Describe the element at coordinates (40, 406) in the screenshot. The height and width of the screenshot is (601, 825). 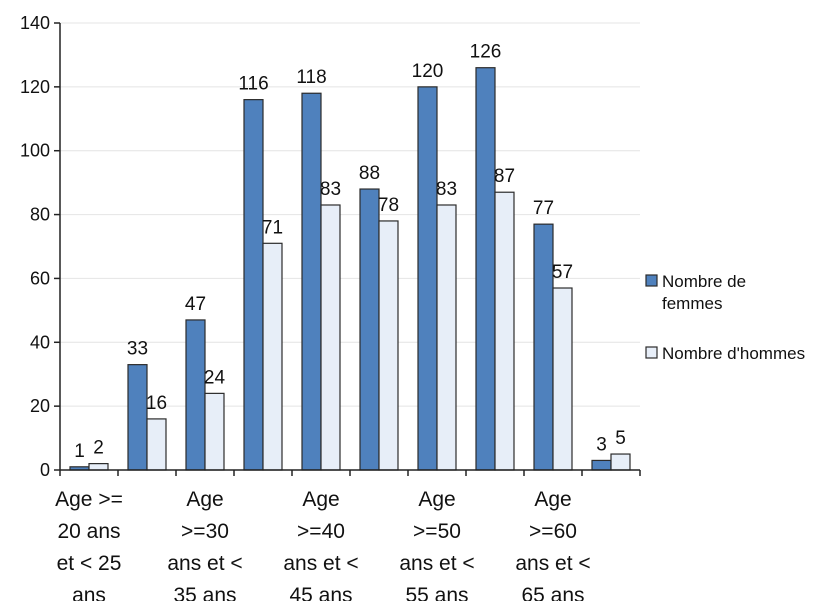
I see `y-tick-label: 20` at that location.